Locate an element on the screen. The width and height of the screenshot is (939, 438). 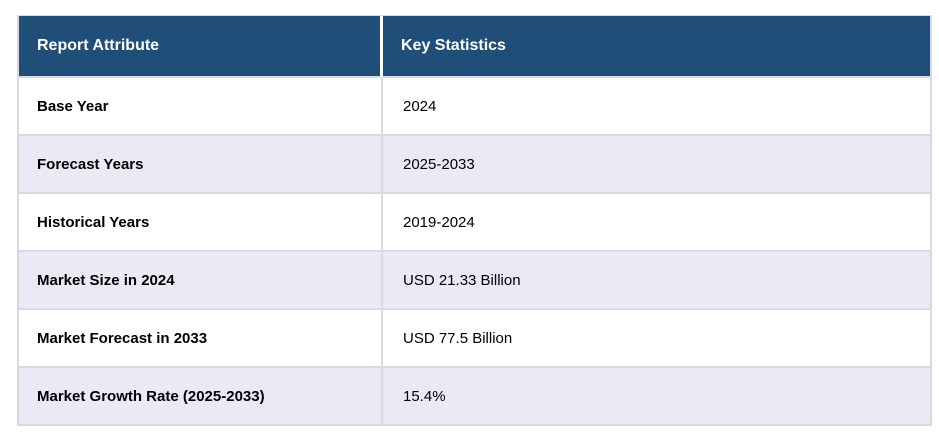
table-row-historical-years: Historical Years 2019-2024 is located at coordinates (474, 223).